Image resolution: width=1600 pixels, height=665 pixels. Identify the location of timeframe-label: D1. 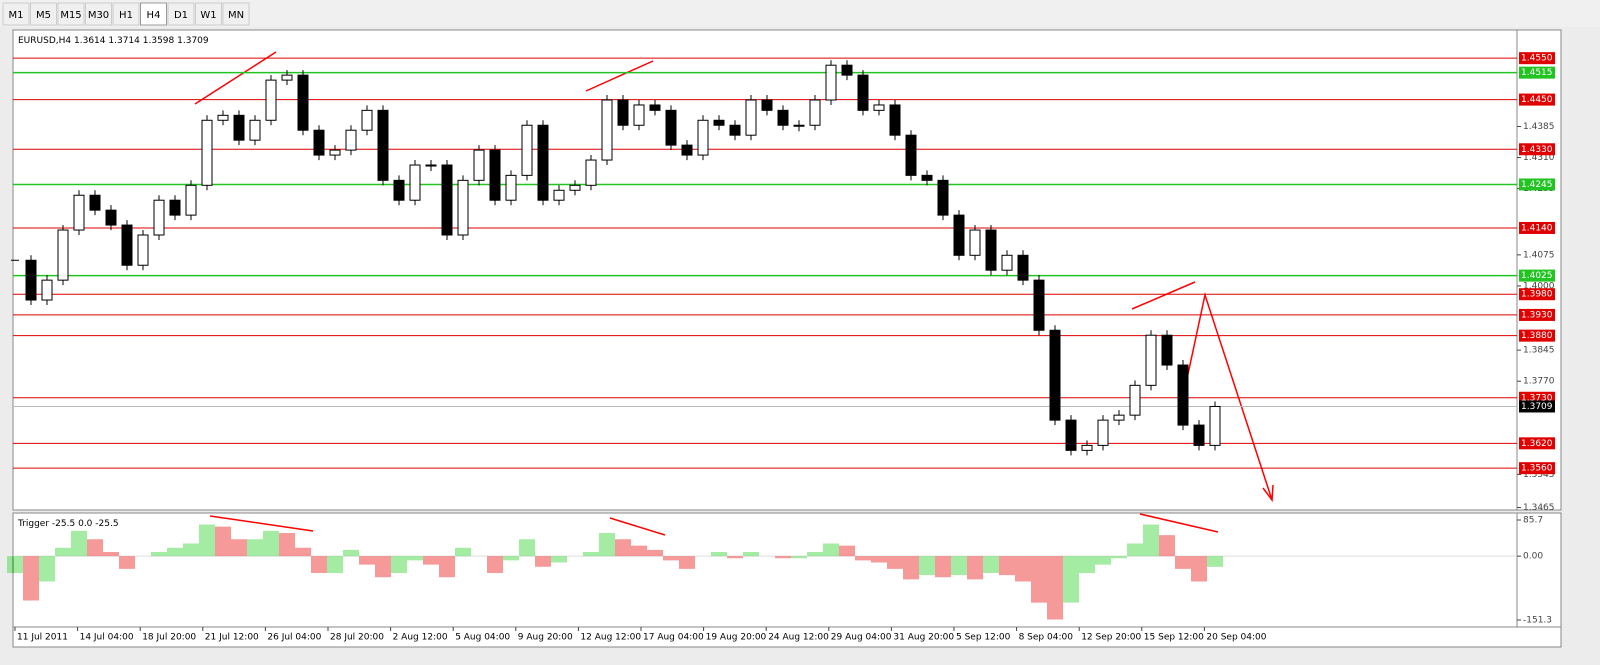
(181, 15).